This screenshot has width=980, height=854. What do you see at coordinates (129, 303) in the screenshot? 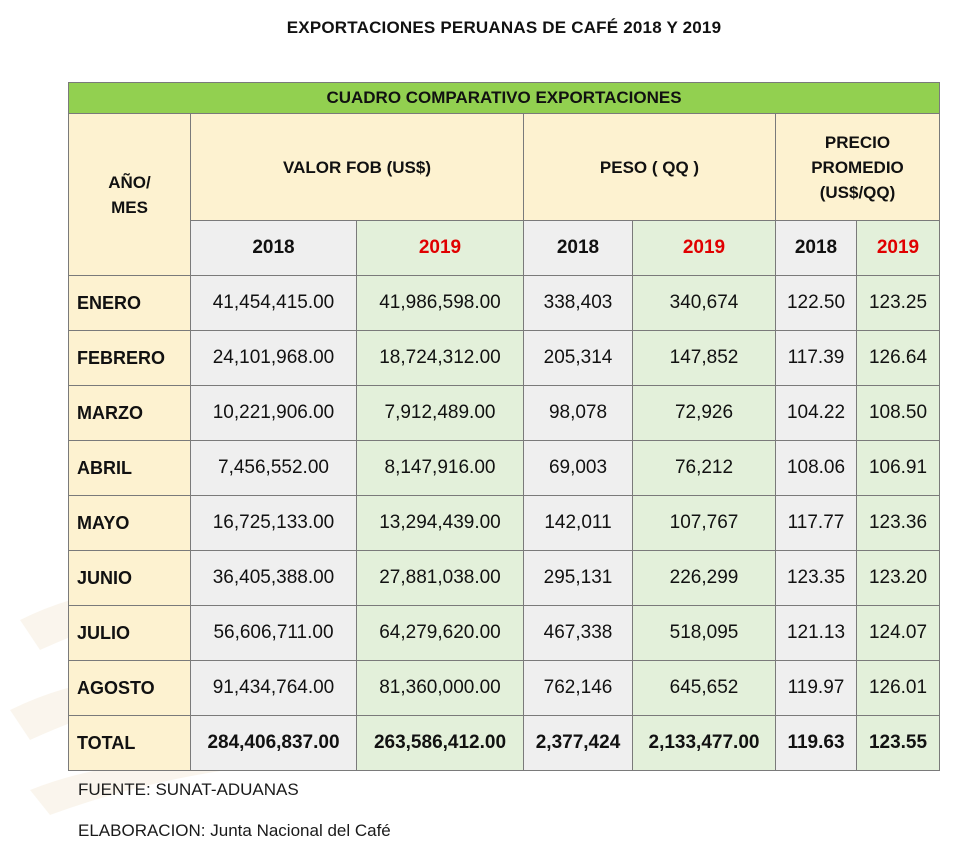
I see `row-month: ENERO` at bounding box center [129, 303].